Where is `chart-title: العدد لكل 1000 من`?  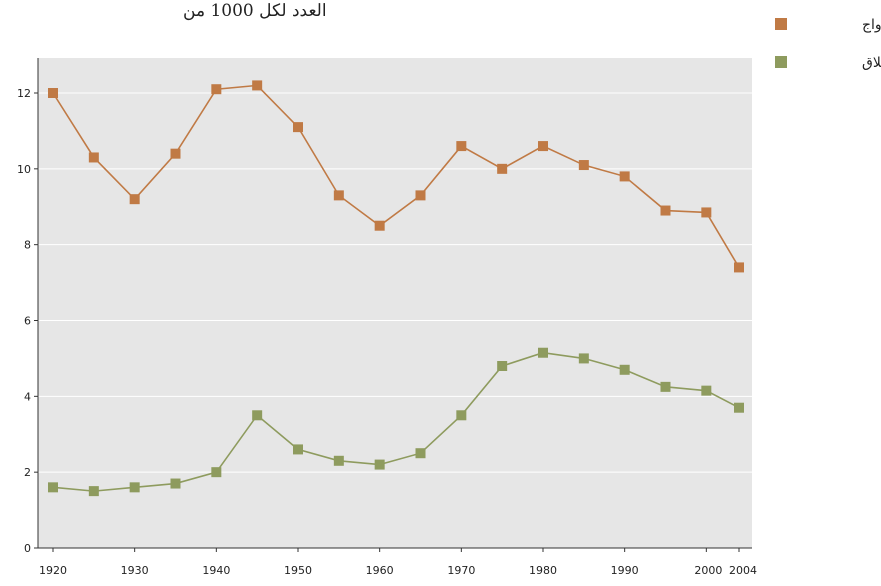
chart-title: العدد لكل 1000 من is located at coordinates (255, 11).